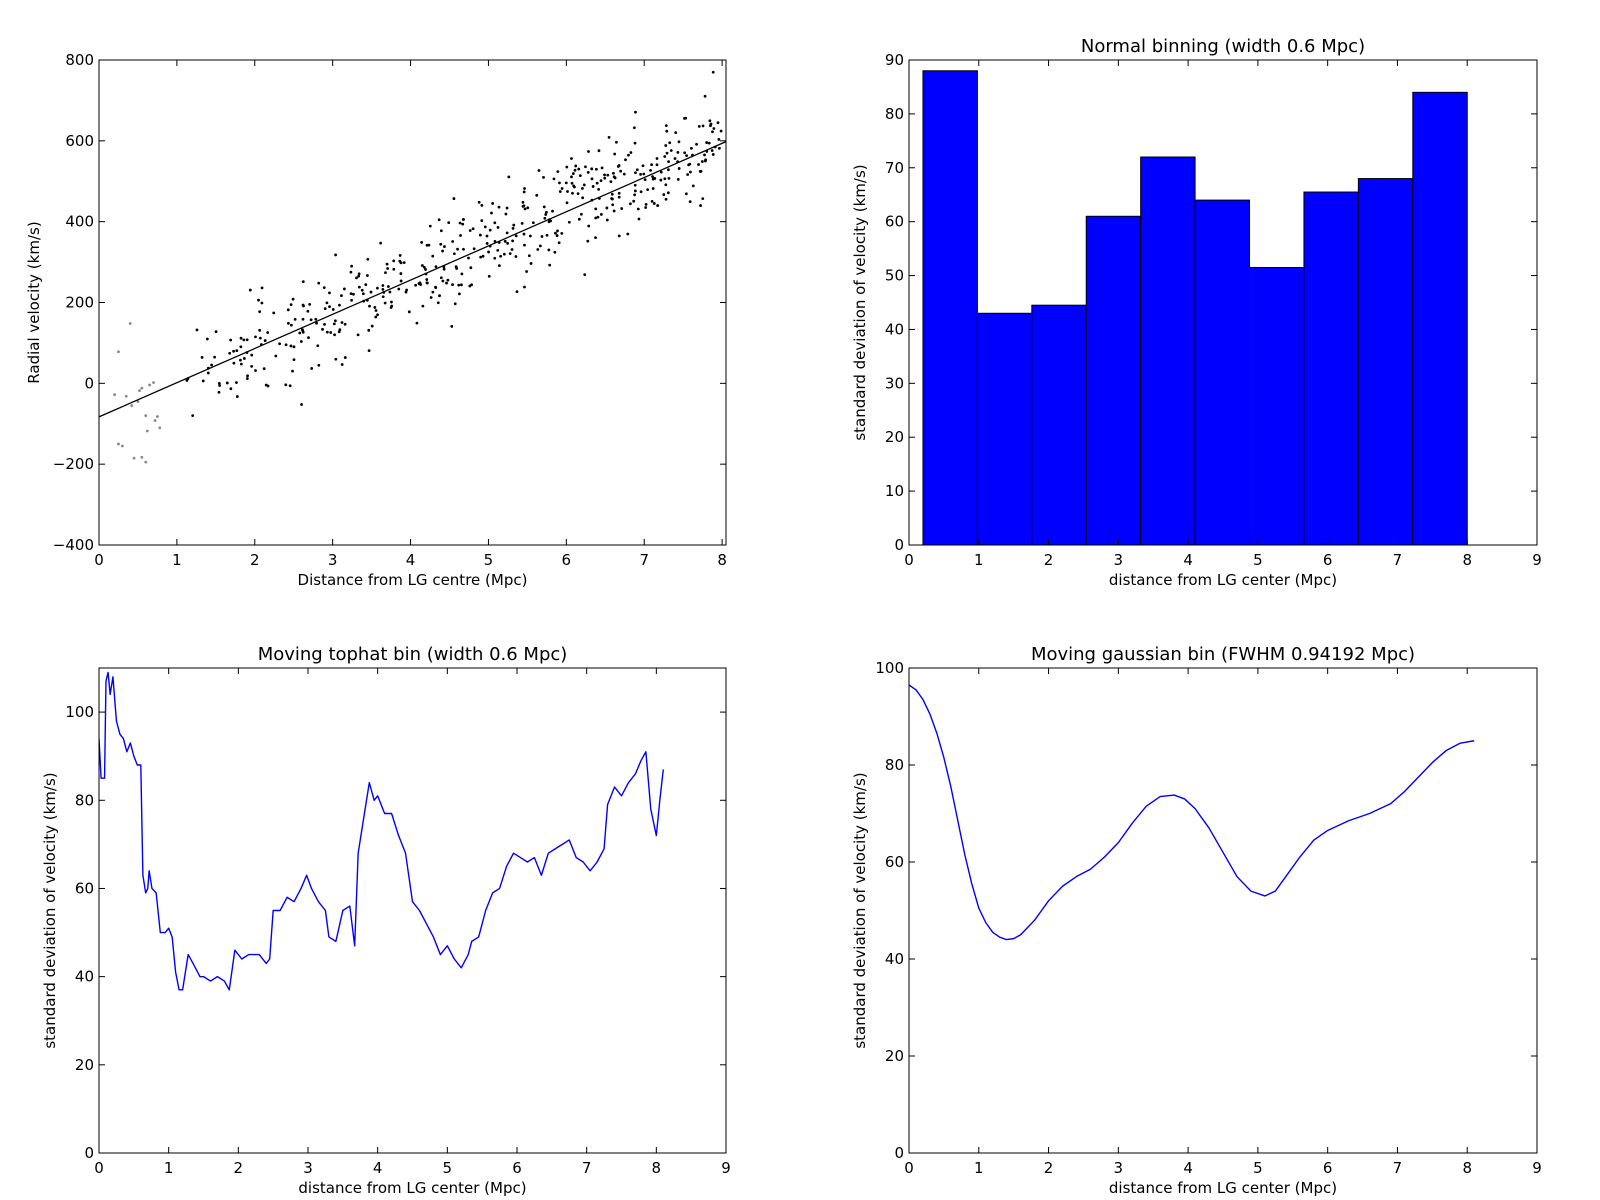  I want to click on y-tick-label: 800, so click(79, 60).